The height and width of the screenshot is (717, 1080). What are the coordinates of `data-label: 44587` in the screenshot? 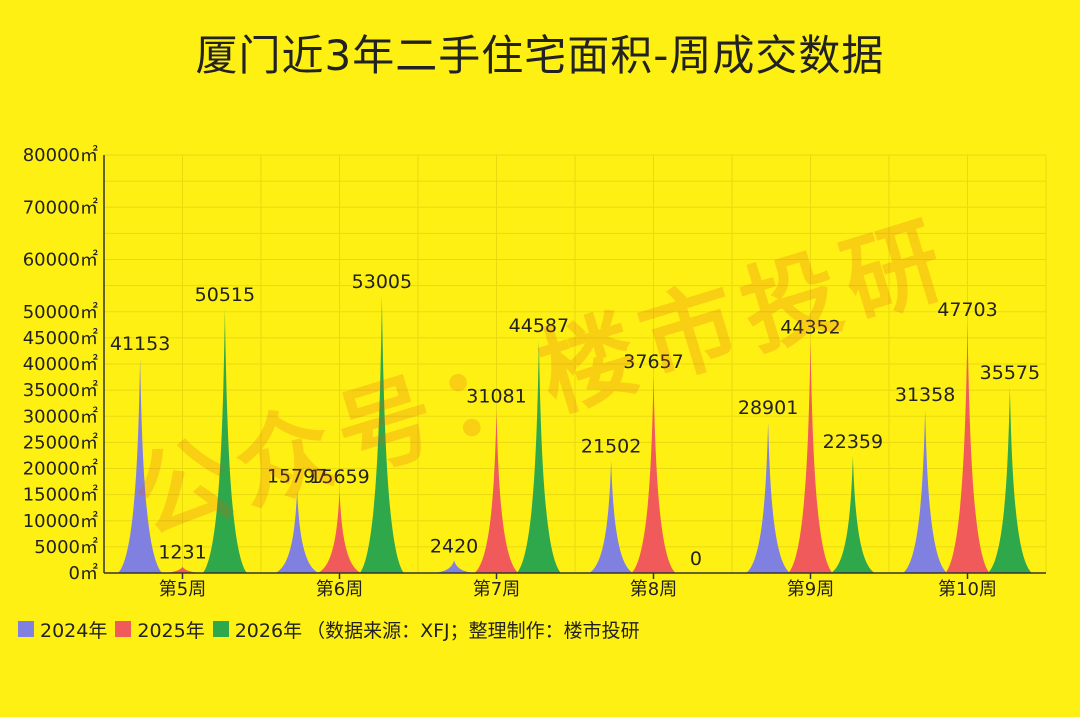 It's located at (539, 326).